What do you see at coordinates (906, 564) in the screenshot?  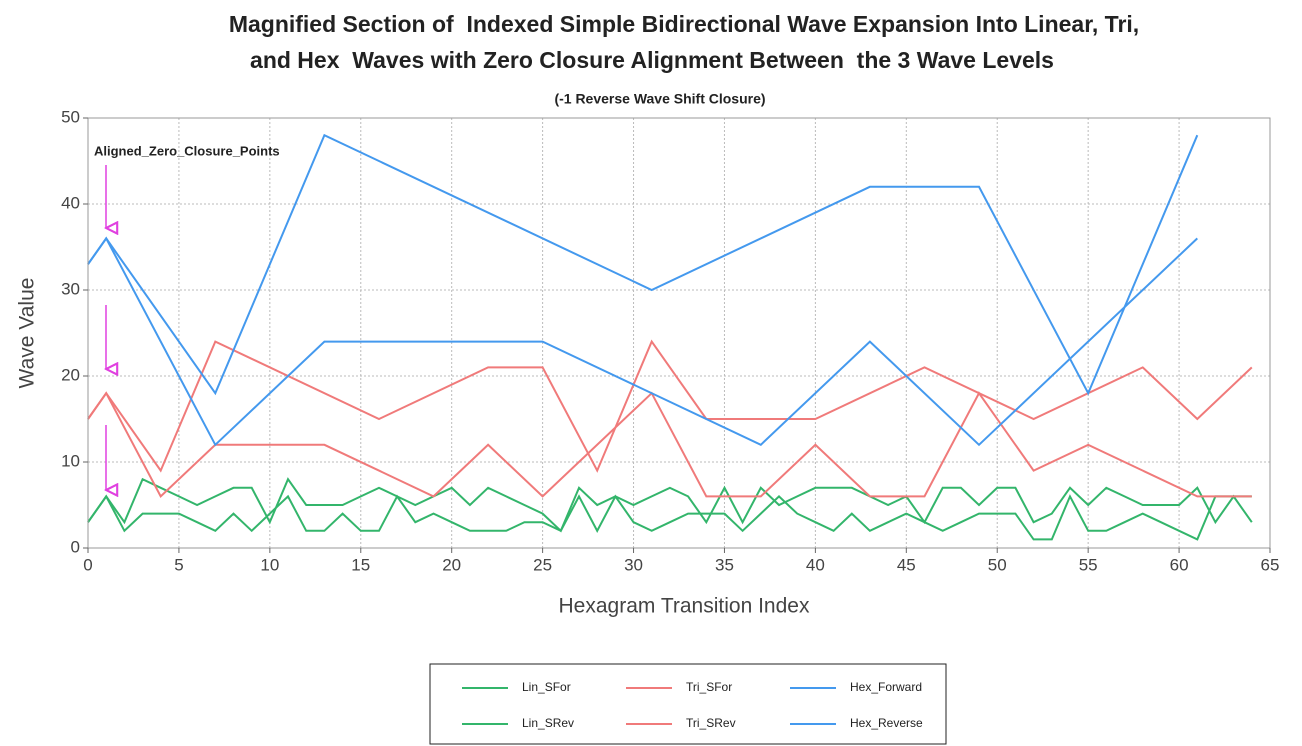 I see `x-tick-label: 45` at bounding box center [906, 564].